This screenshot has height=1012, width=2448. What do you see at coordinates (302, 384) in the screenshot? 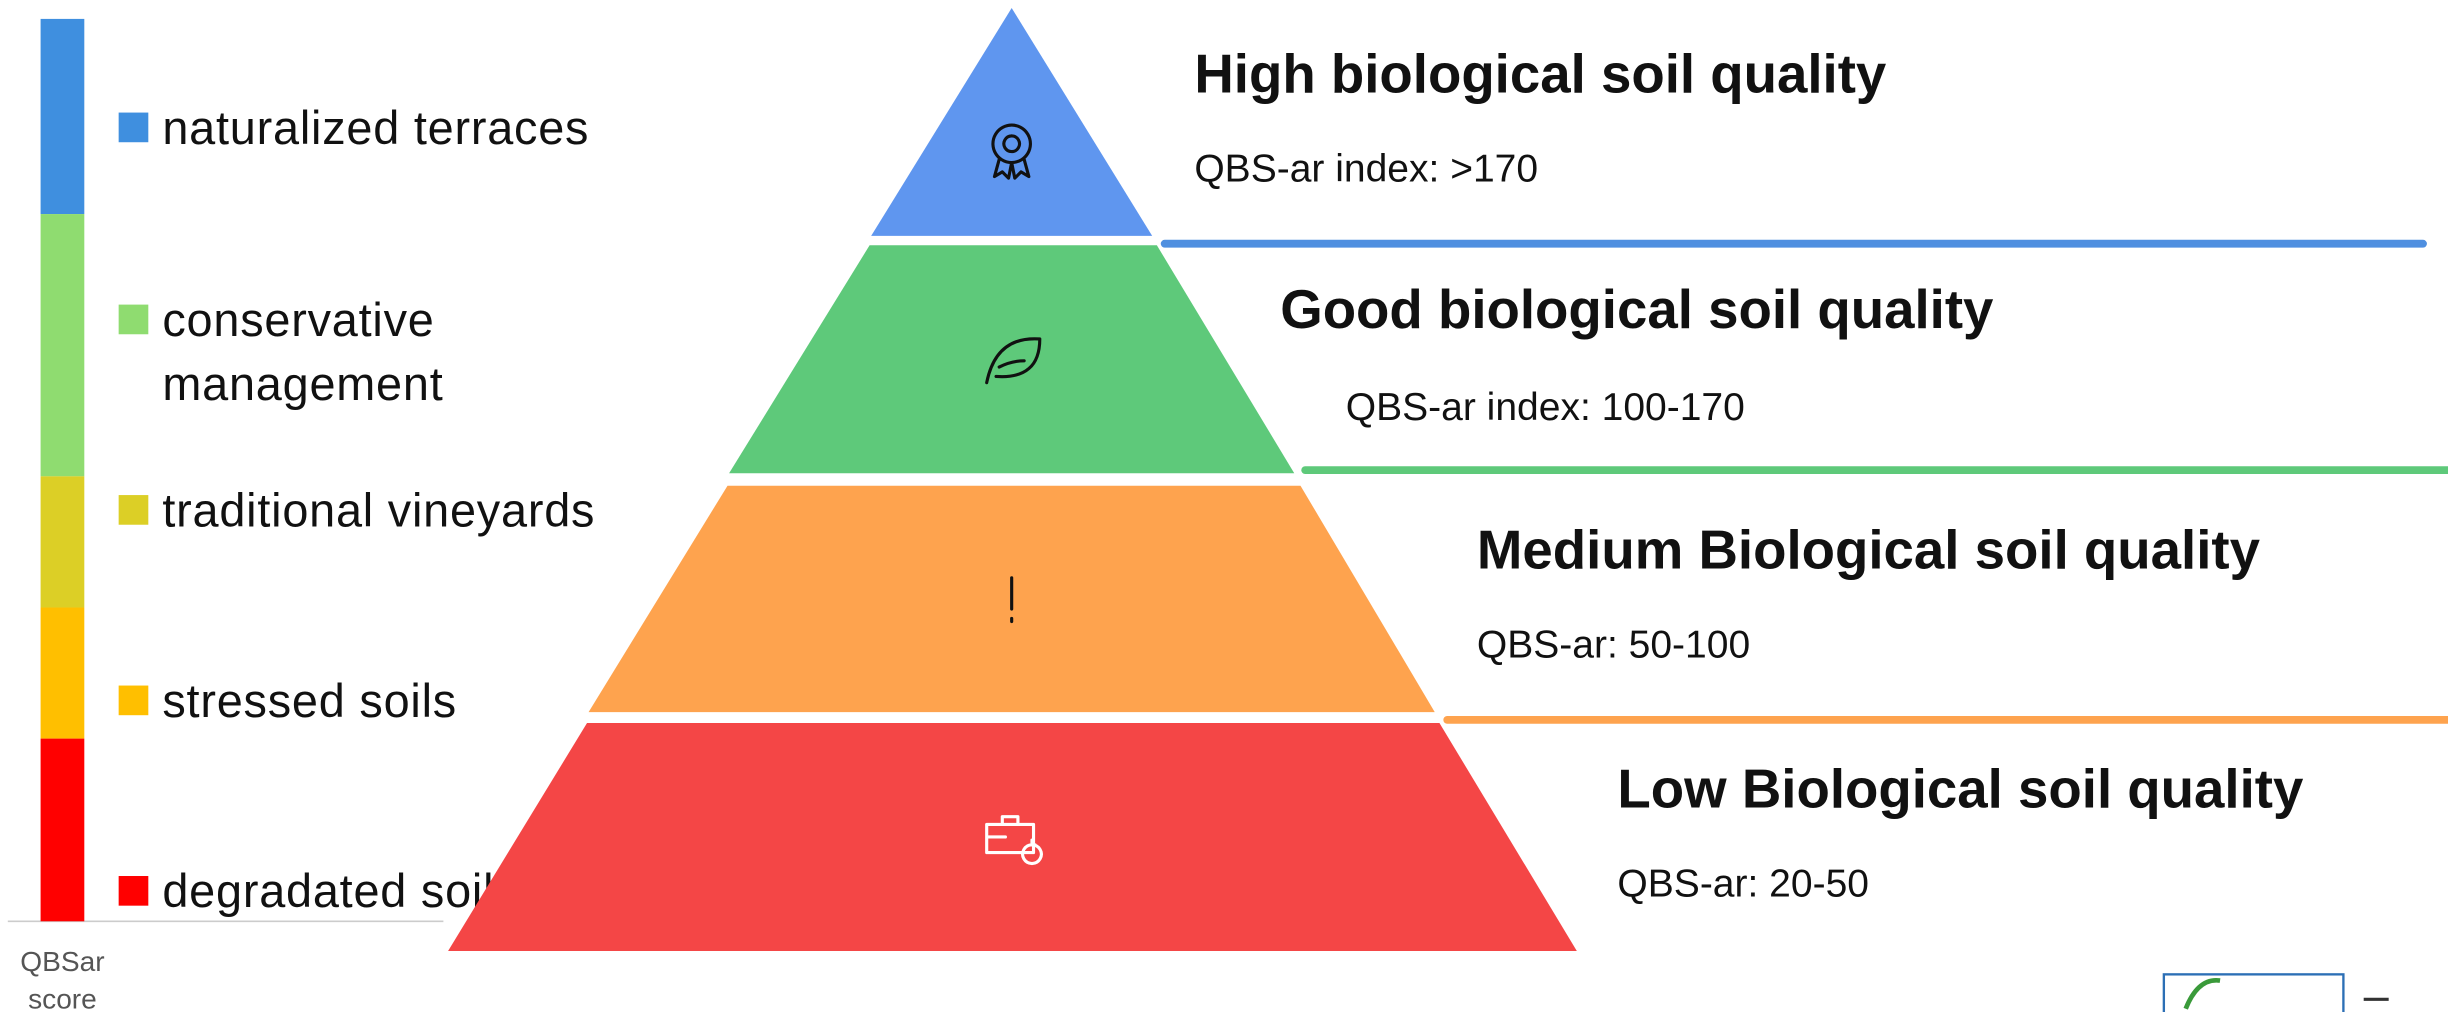
I see `legend-label: management` at bounding box center [302, 384].